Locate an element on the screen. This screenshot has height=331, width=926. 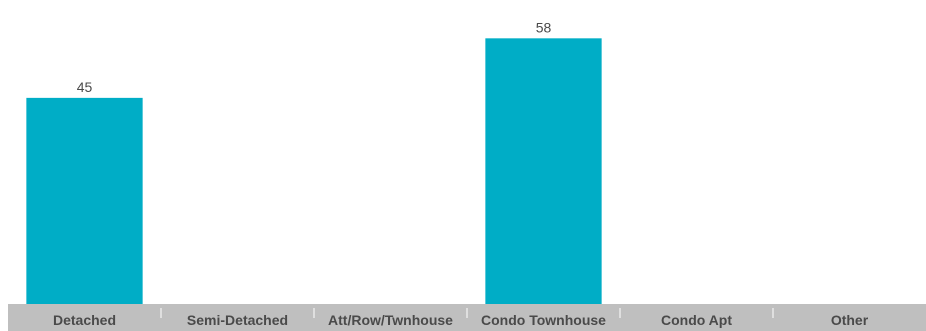
value-labels-group: 45 58 is located at coordinates (314, 57).